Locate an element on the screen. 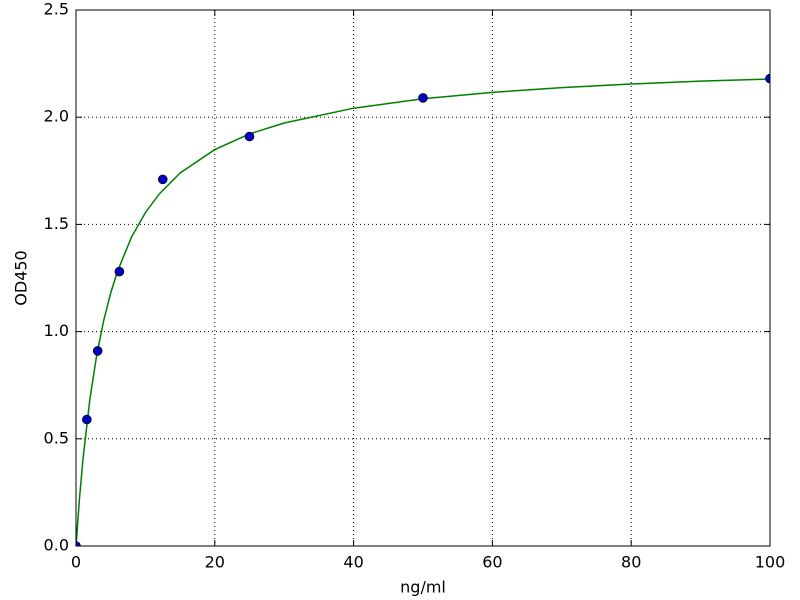 Image resolution: width=800 pixels, height=600 pixels. y-axis-label: OD450 is located at coordinates (21, 277).